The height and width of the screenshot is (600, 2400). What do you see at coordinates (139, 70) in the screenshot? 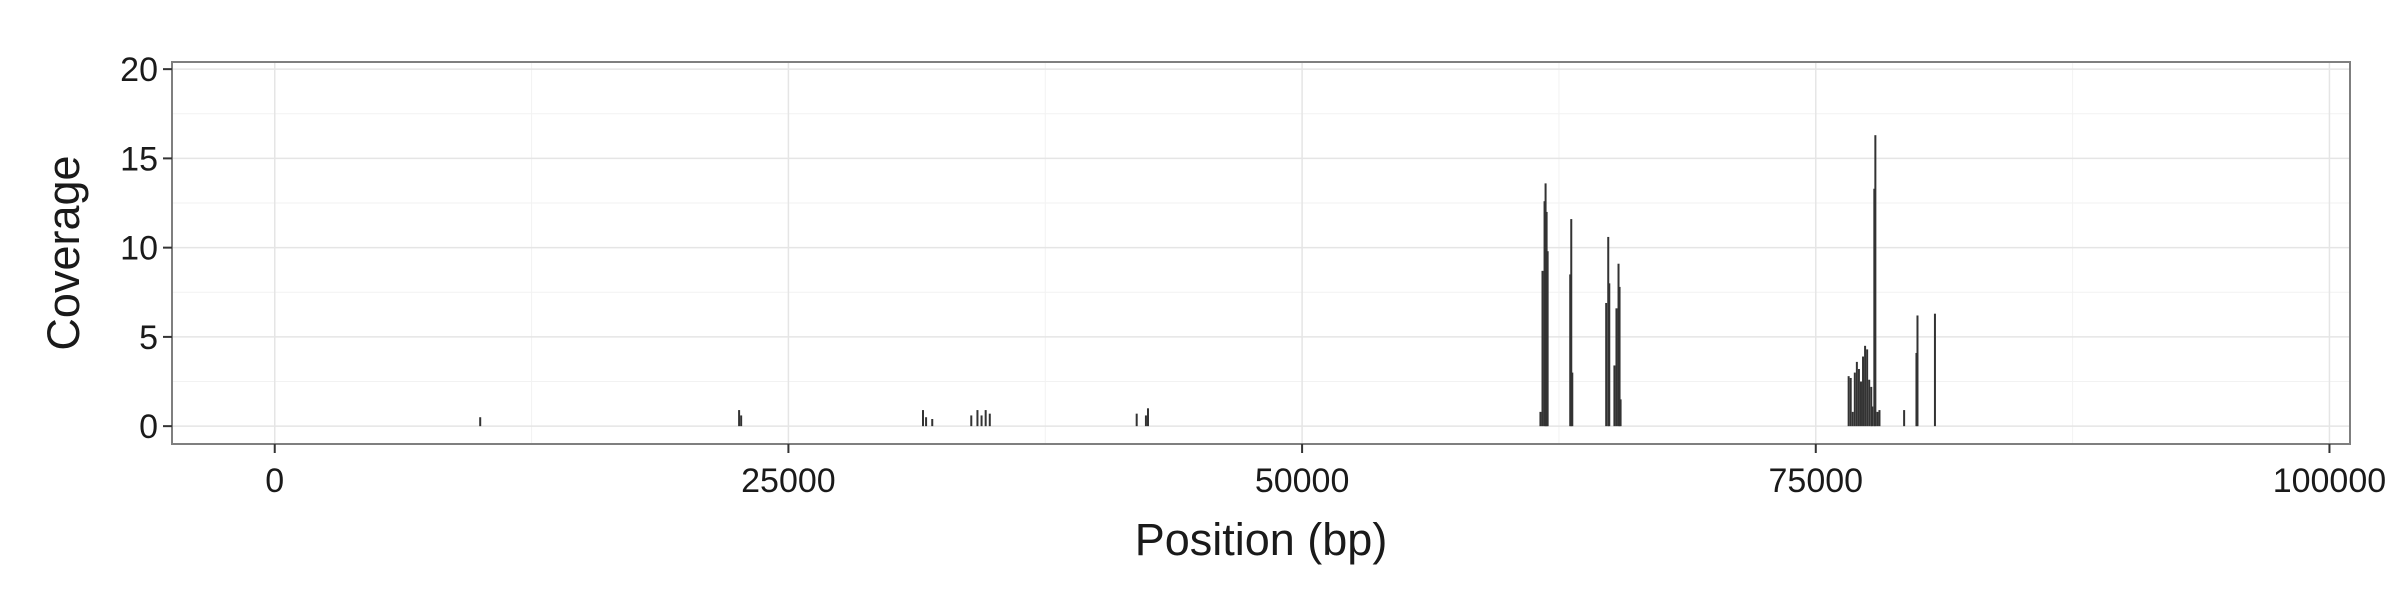
I see `y-tick-label: 20` at bounding box center [139, 70].